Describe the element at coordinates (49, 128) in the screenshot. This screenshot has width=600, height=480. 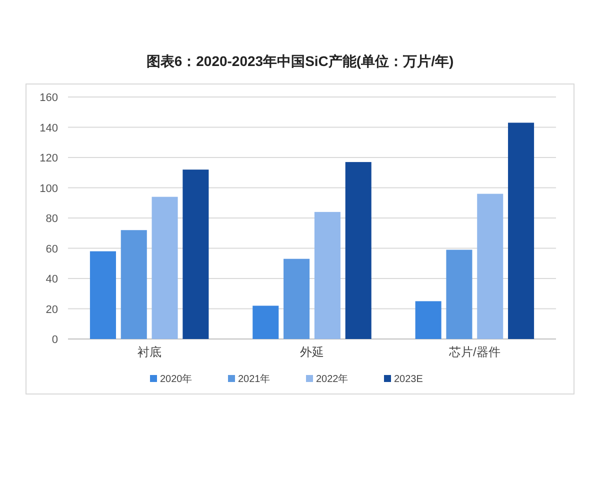
I see `y-tick-label: 140` at that location.